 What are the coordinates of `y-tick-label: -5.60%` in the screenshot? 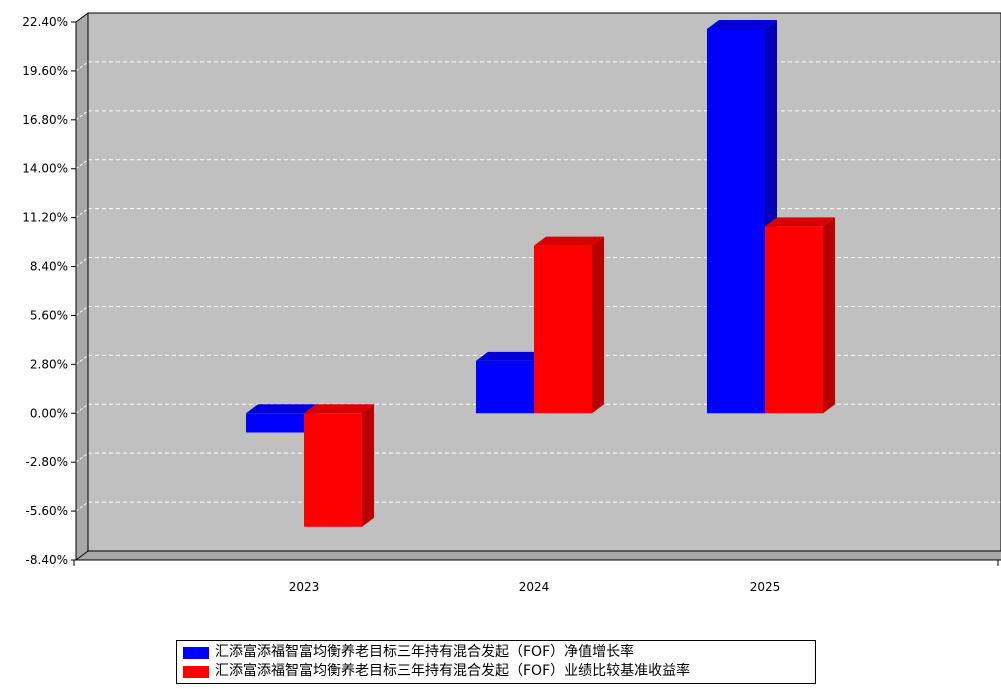 It's located at (47, 511).